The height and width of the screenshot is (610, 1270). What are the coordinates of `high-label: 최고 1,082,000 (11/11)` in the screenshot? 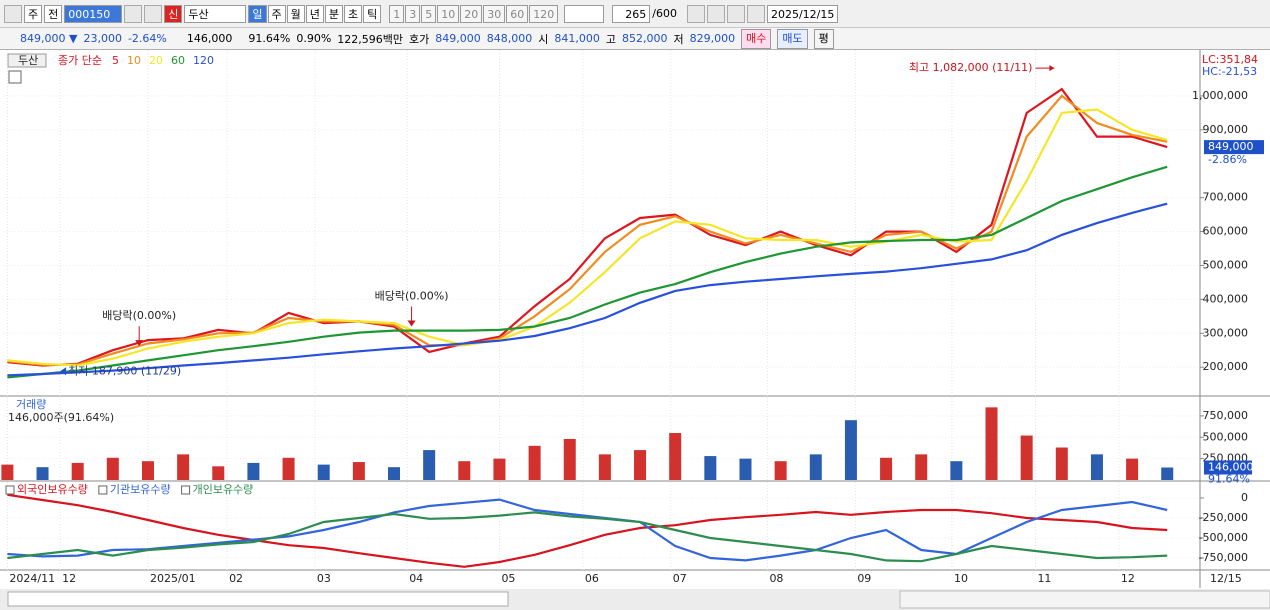 It's located at (971, 67).